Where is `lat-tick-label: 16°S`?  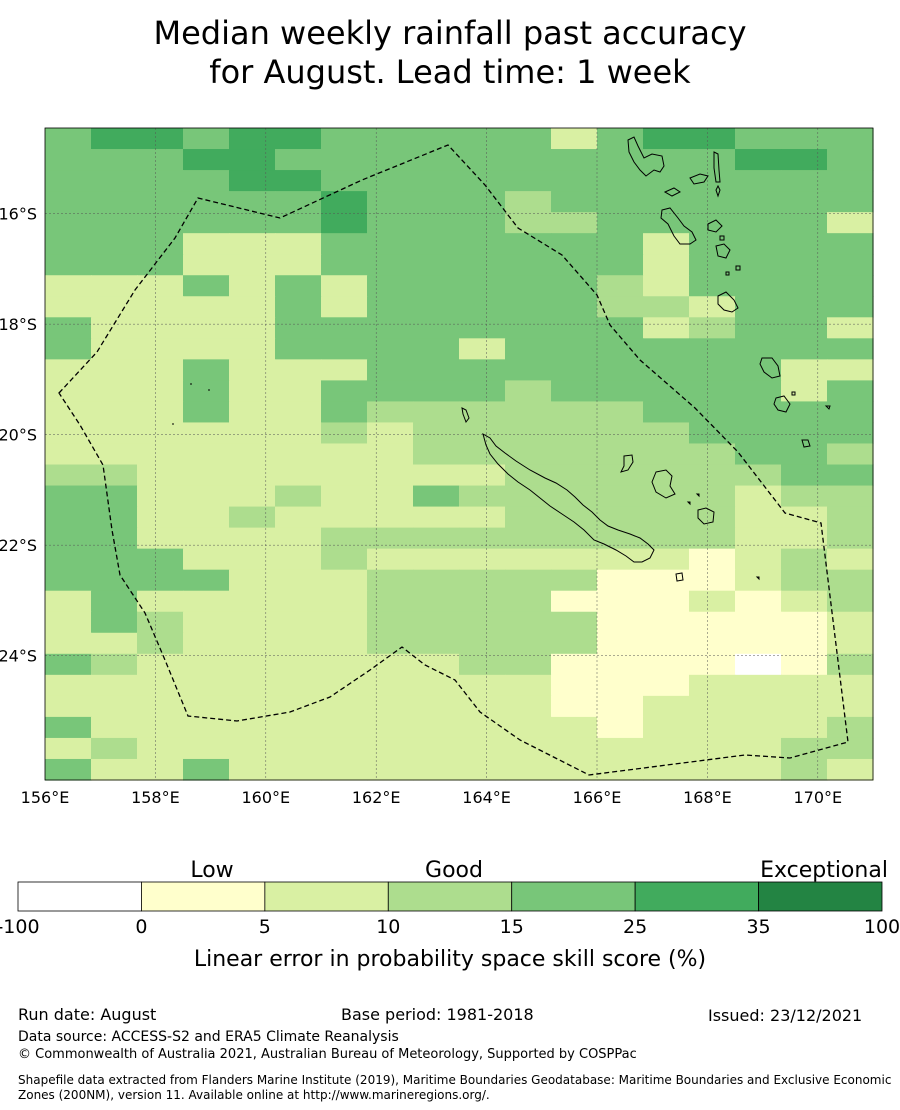
lat-tick-label: 16°S is located at coordinates (18, 214).